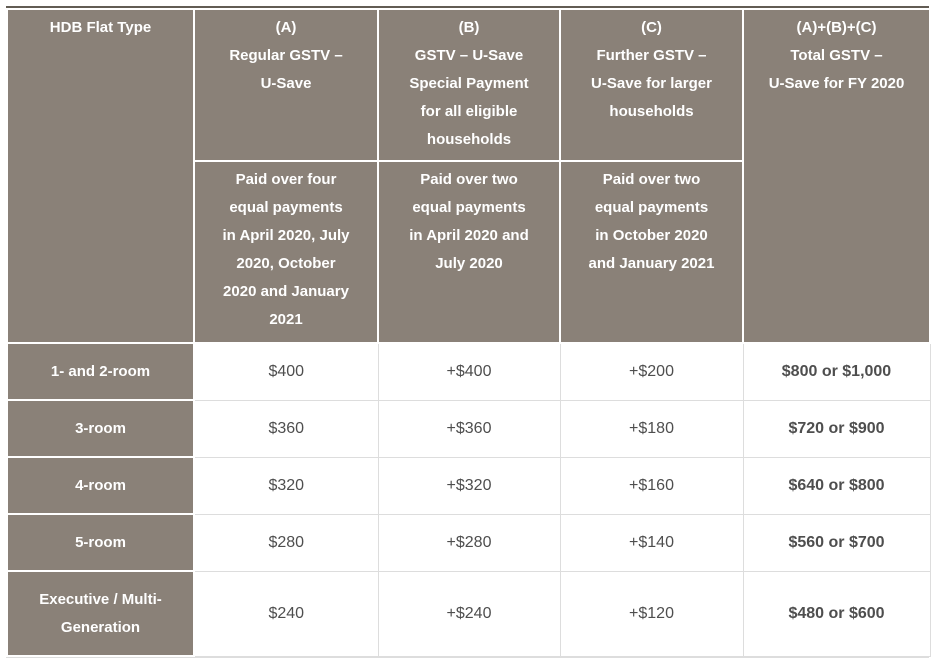 This screenshot has width=935, height=658. I want to click on row-label: 3-room, so click(100, 428).